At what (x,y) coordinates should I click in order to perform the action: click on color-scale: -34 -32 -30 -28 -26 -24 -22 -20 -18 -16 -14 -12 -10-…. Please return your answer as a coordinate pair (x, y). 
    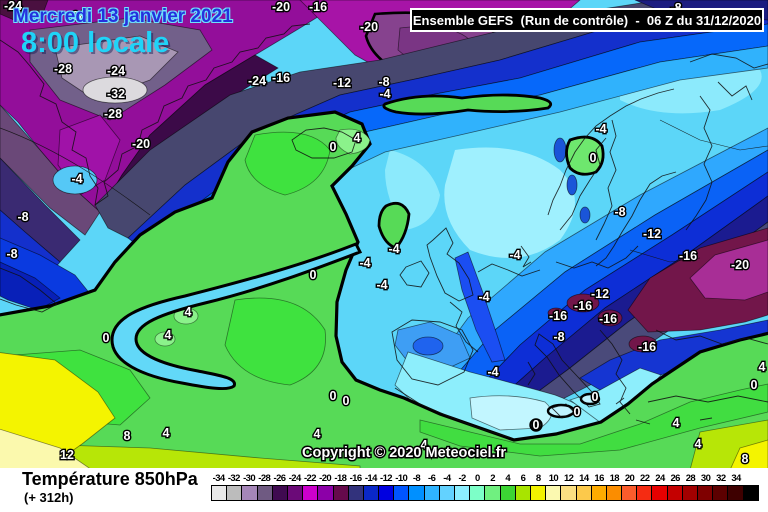
    Looking at the image, I should click on (485, 487).